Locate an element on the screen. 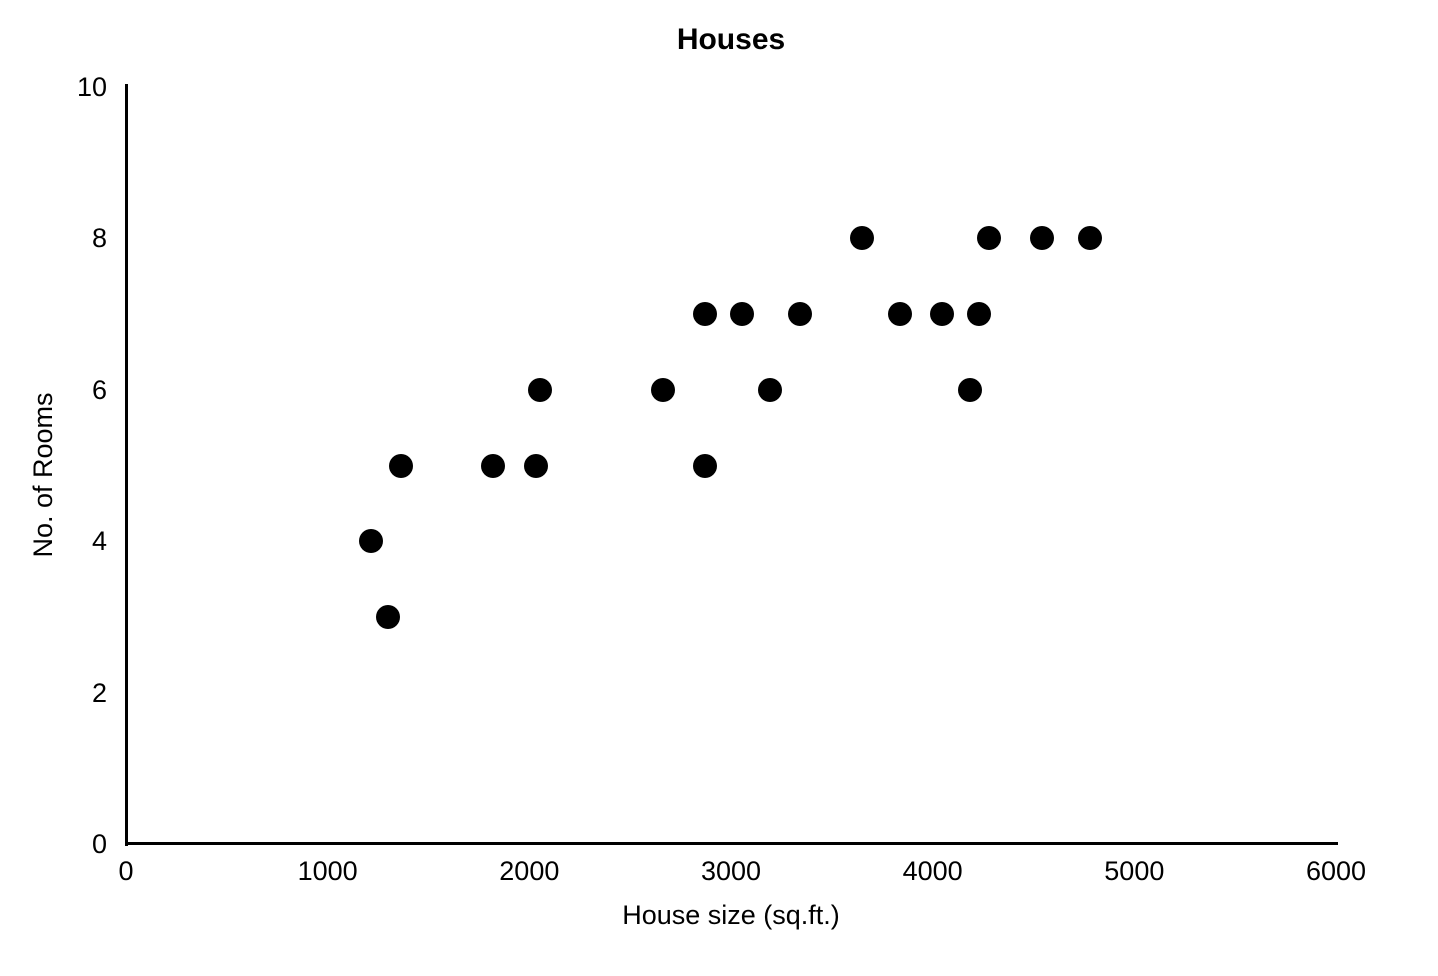  x-tick-label: 0 is located at coordinates (126, 871).